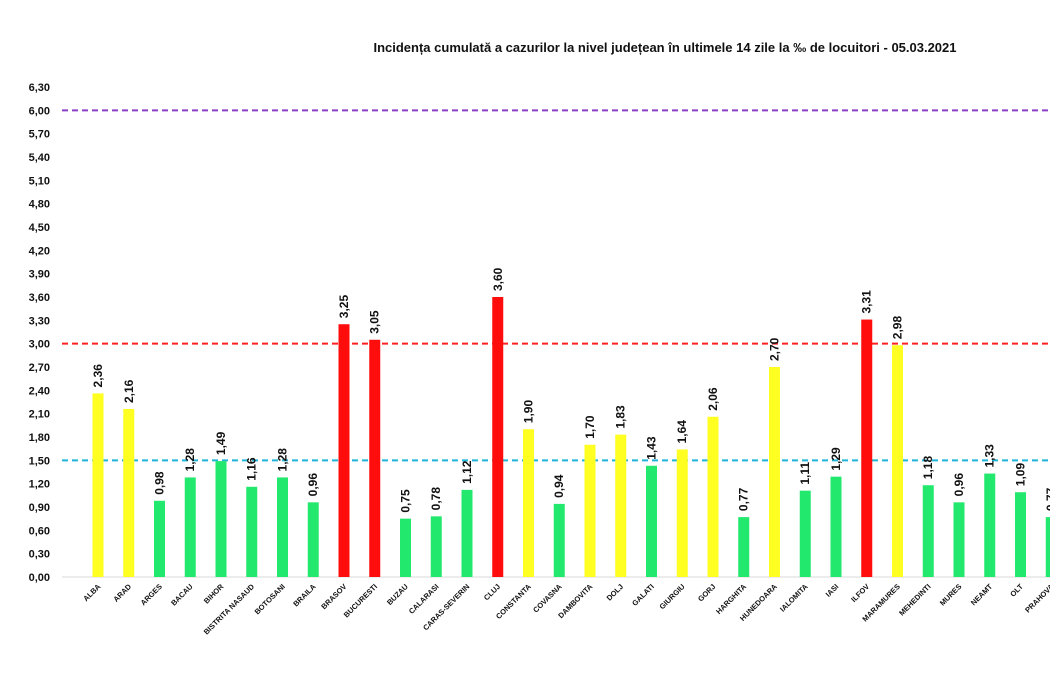  What do you see at coordinates (498, 279) in the screenshot?
I see `value-label: 3,60` at bounding box center [498, 279].